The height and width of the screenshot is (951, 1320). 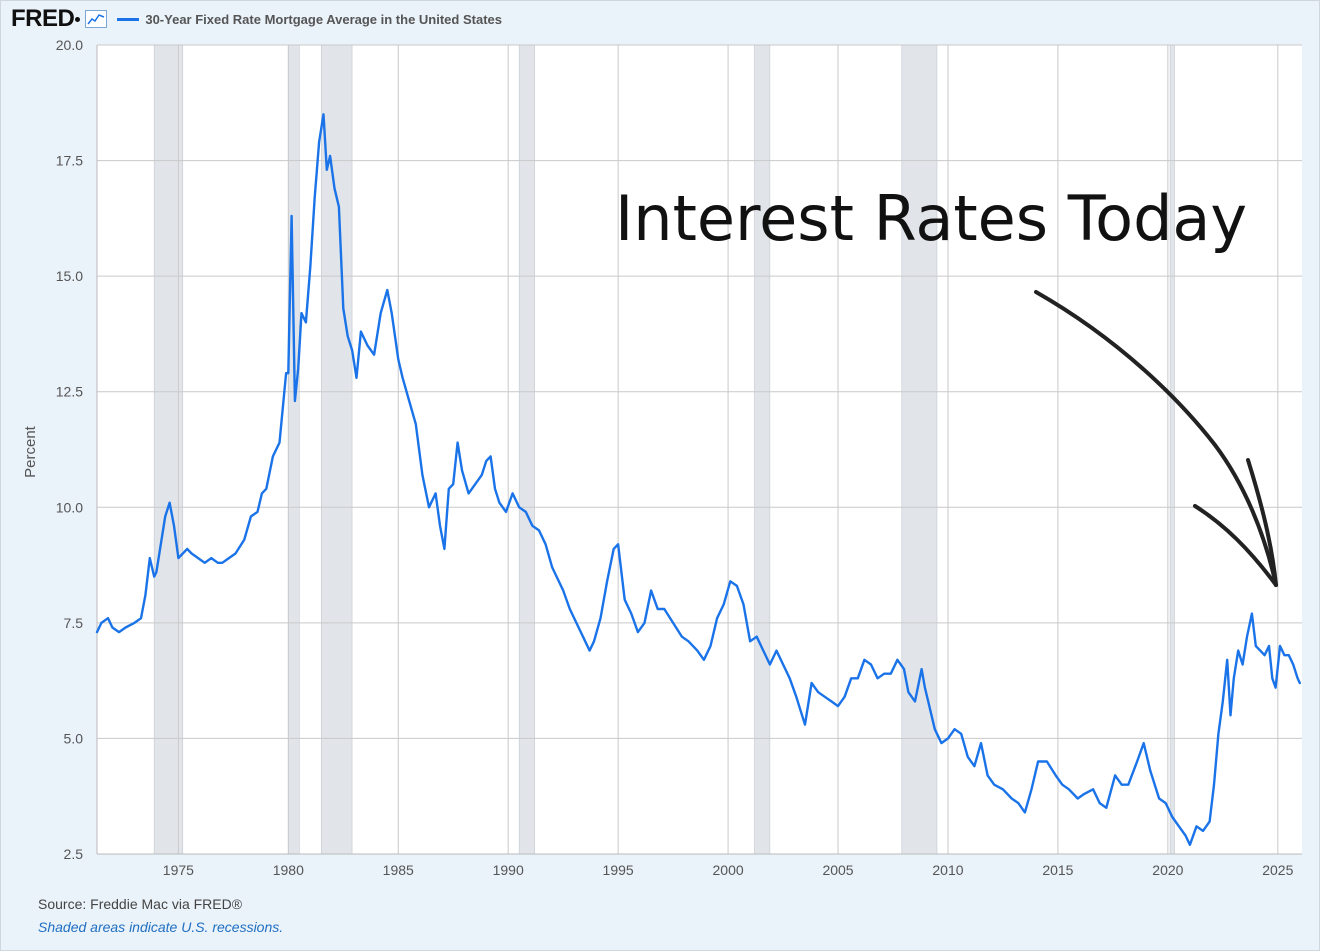 What do you see at coordinates (161, 927) in the screenshot?
I see `recession-note: Shaded areas indicate U.S. recessions.` at bounding box center [161, 927].